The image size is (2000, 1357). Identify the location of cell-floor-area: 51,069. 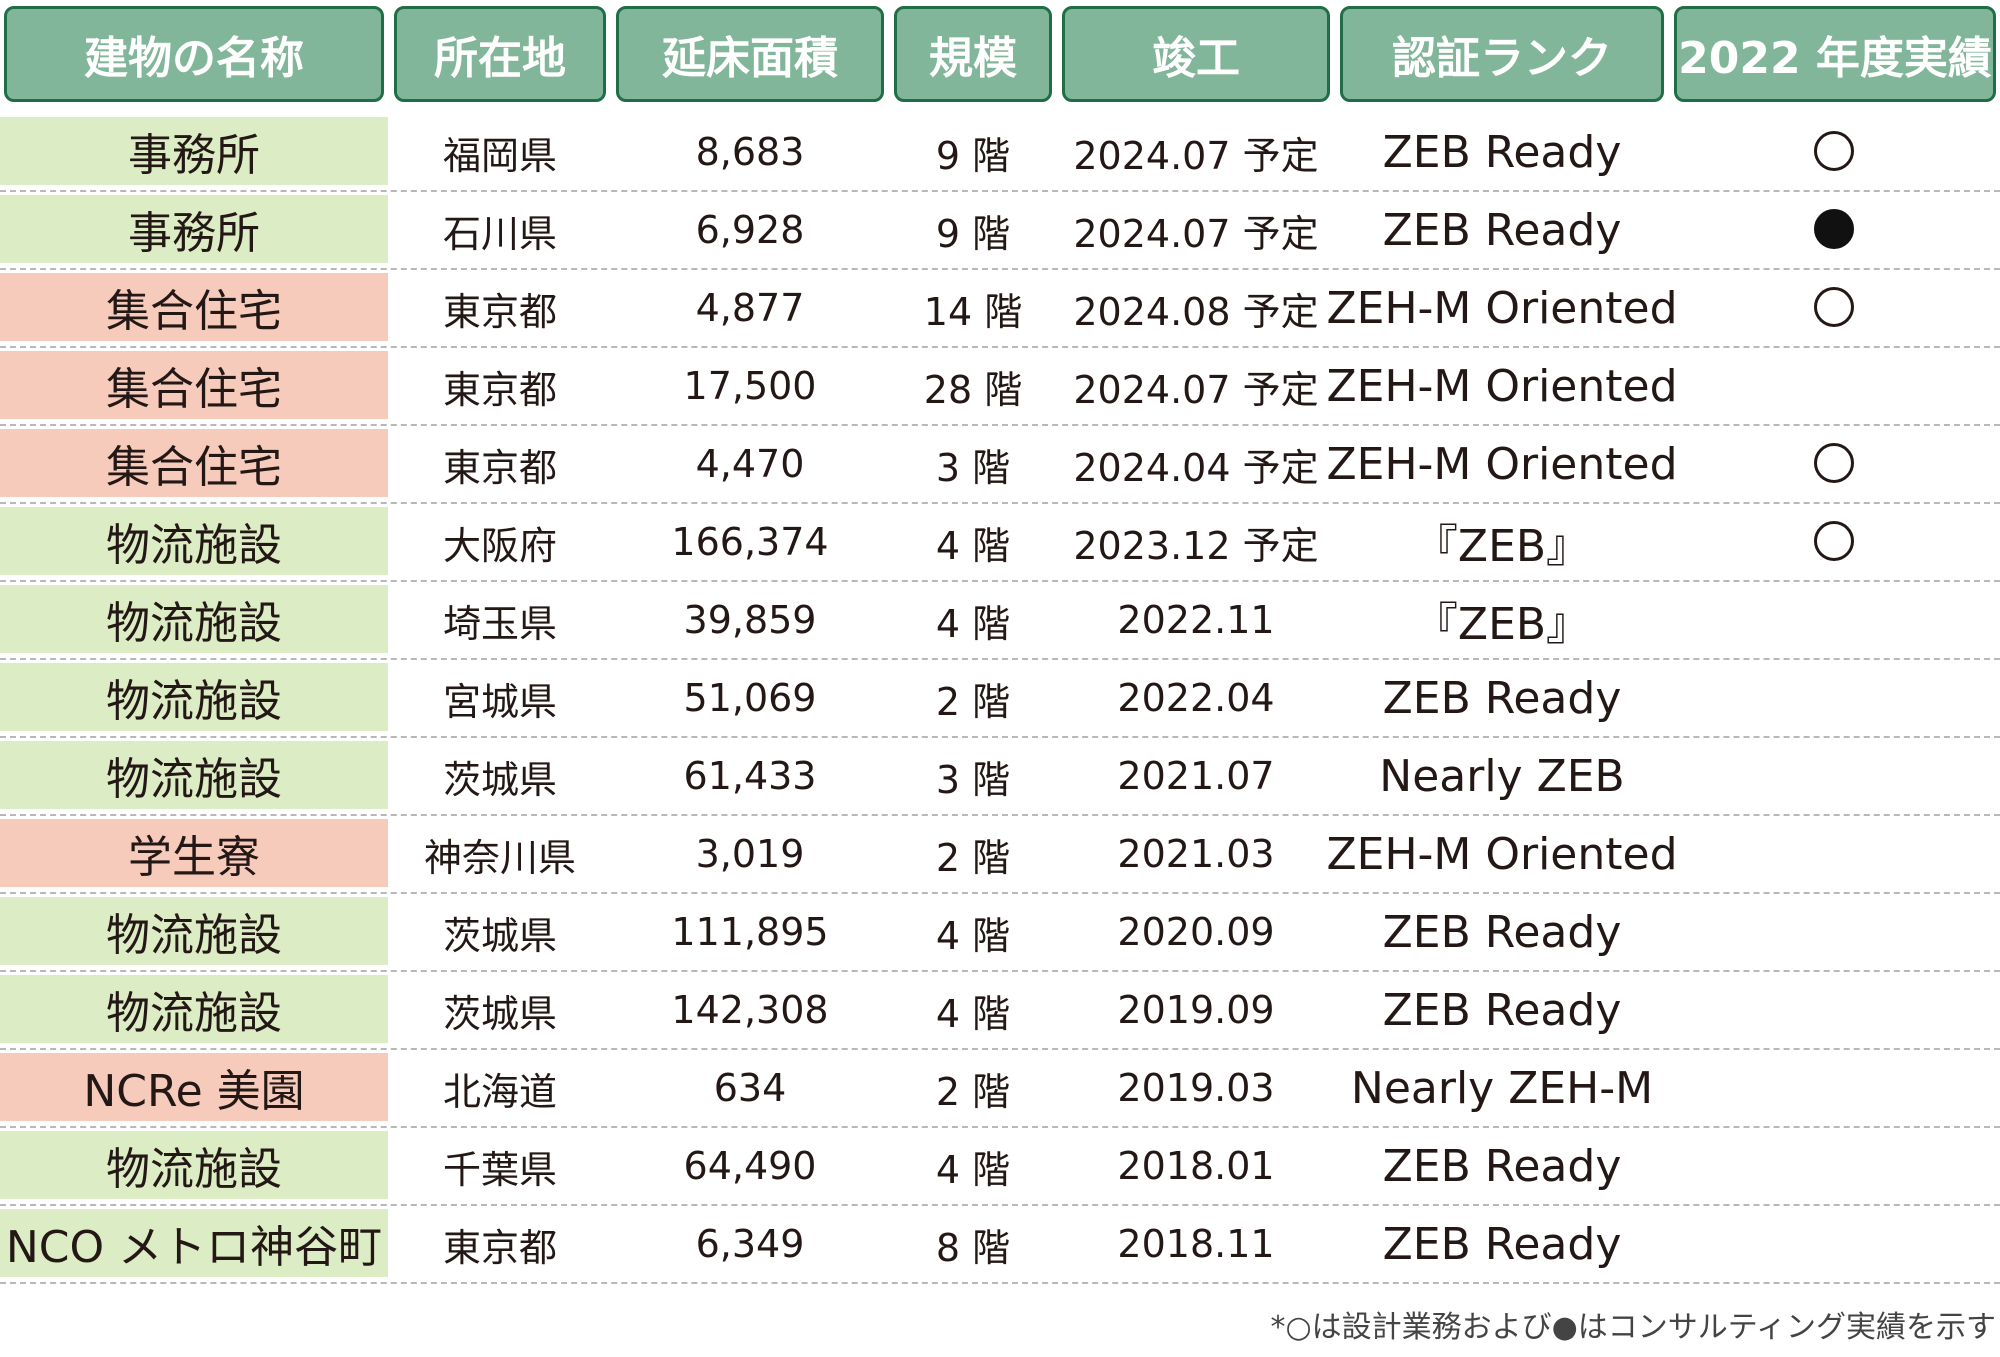
(750, 698).